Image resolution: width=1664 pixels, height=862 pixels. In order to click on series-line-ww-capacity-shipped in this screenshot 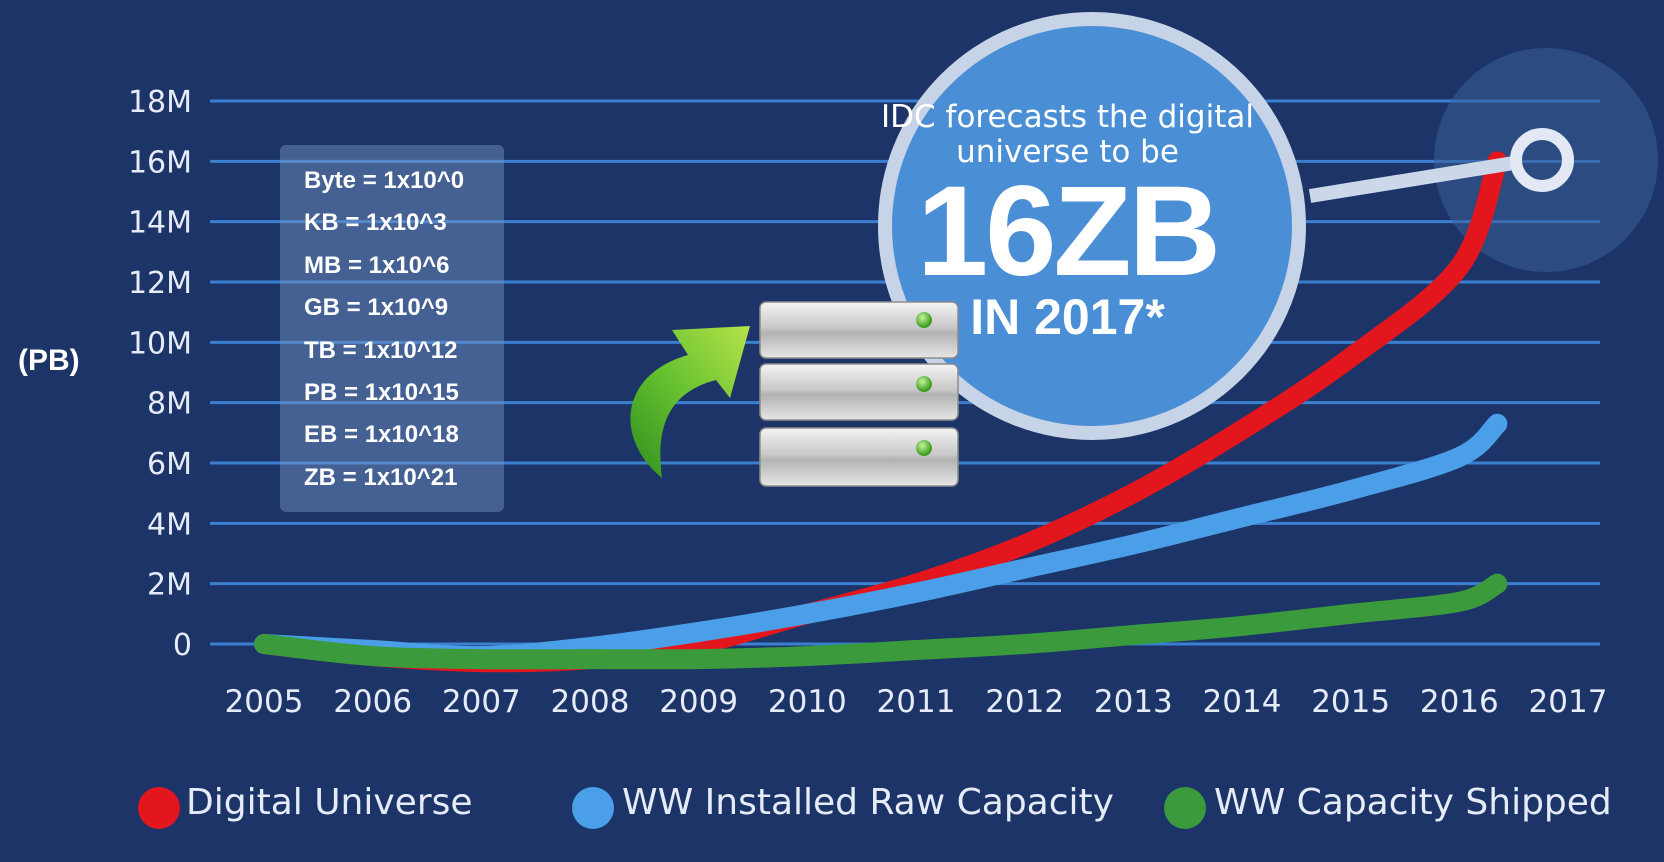, I will do `click(881, 621)`.